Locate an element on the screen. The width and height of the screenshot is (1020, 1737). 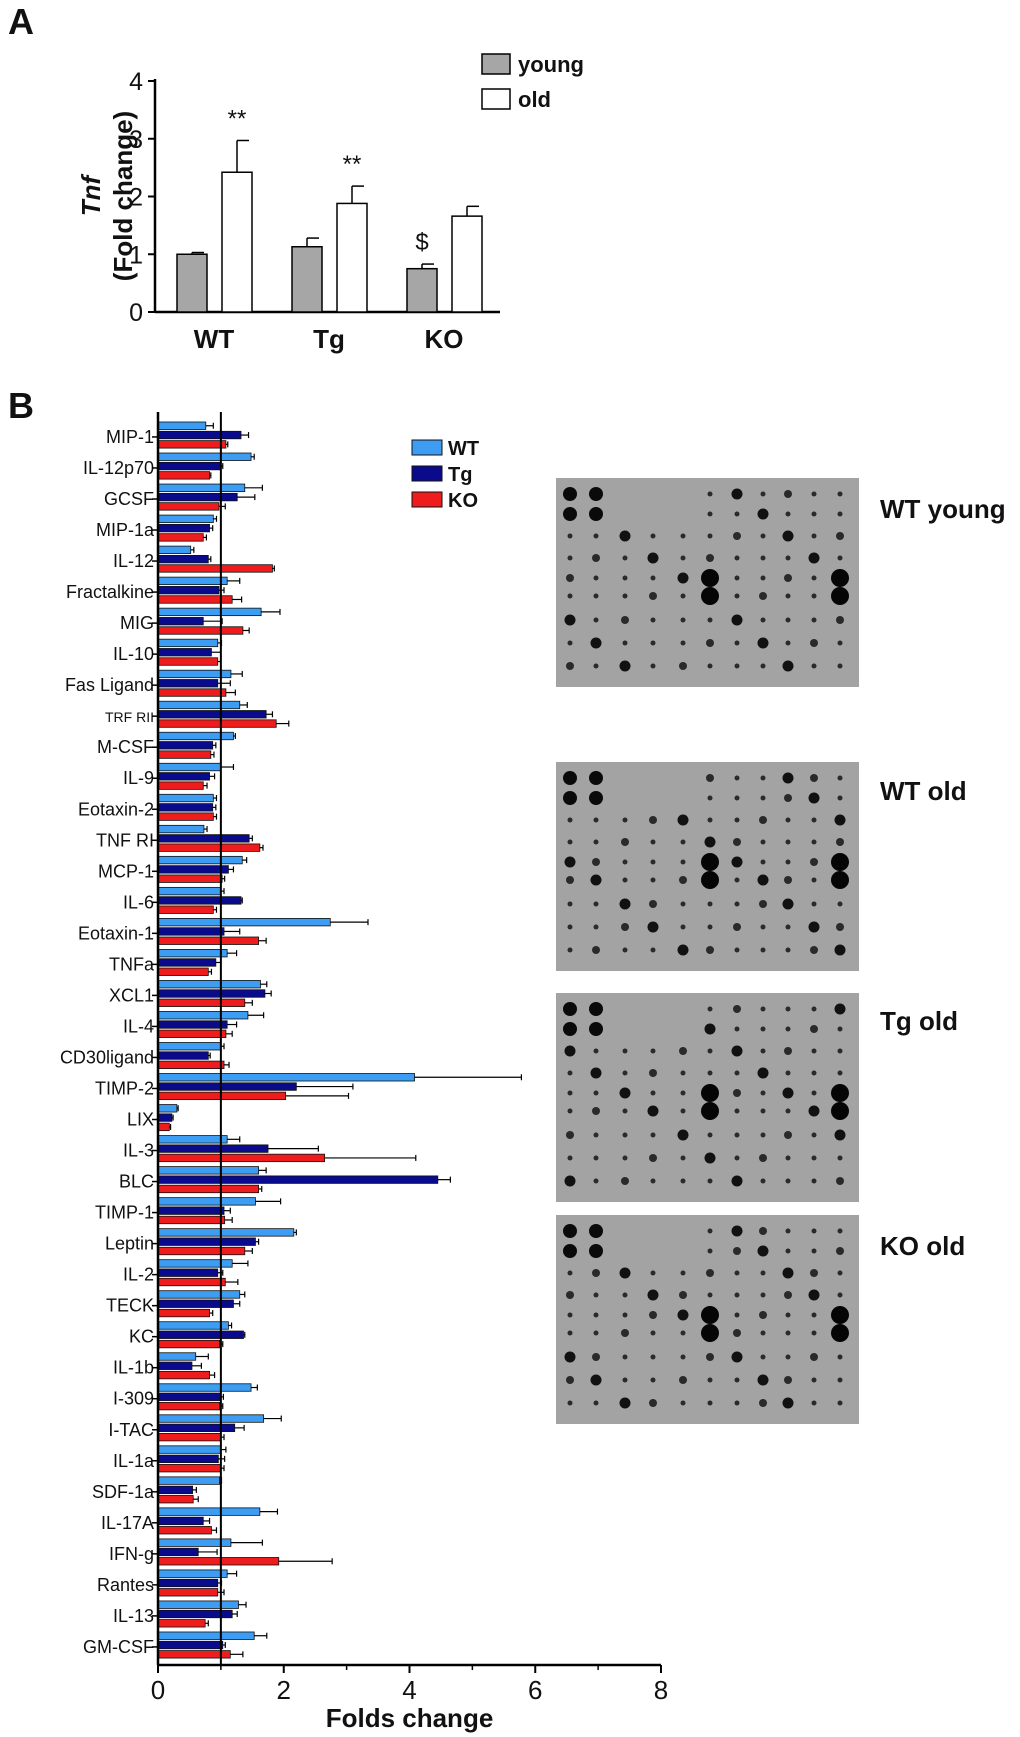
category-label: IL-12 is located at coordinates (133, 561).